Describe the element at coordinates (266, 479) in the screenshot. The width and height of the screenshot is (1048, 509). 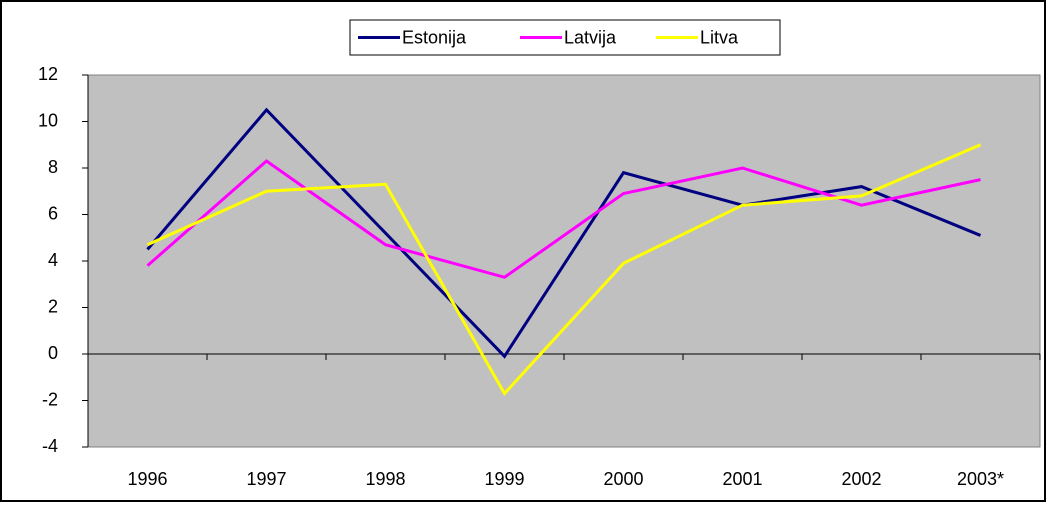
I see `x-tick-label: 1997` at that location.